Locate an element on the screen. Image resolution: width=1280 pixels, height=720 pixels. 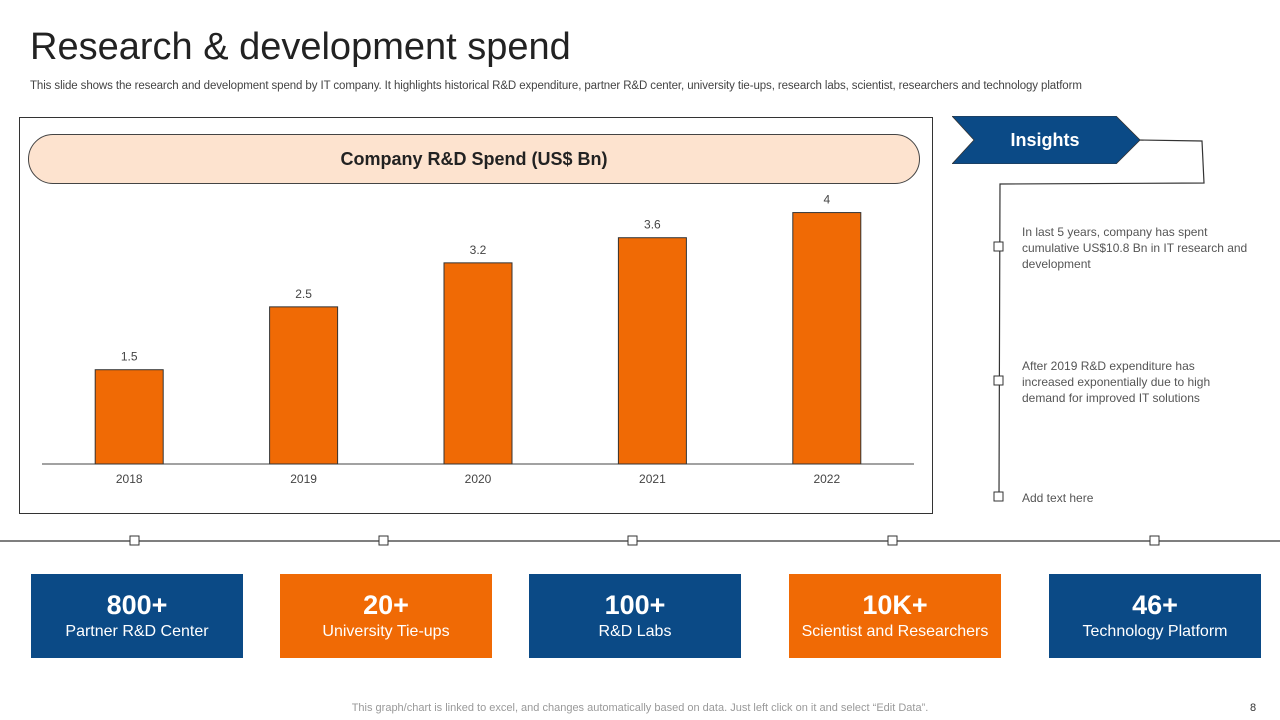
stat-card-university-tieups: 20+ University Tie-ups is located at coordinates (386, 616).